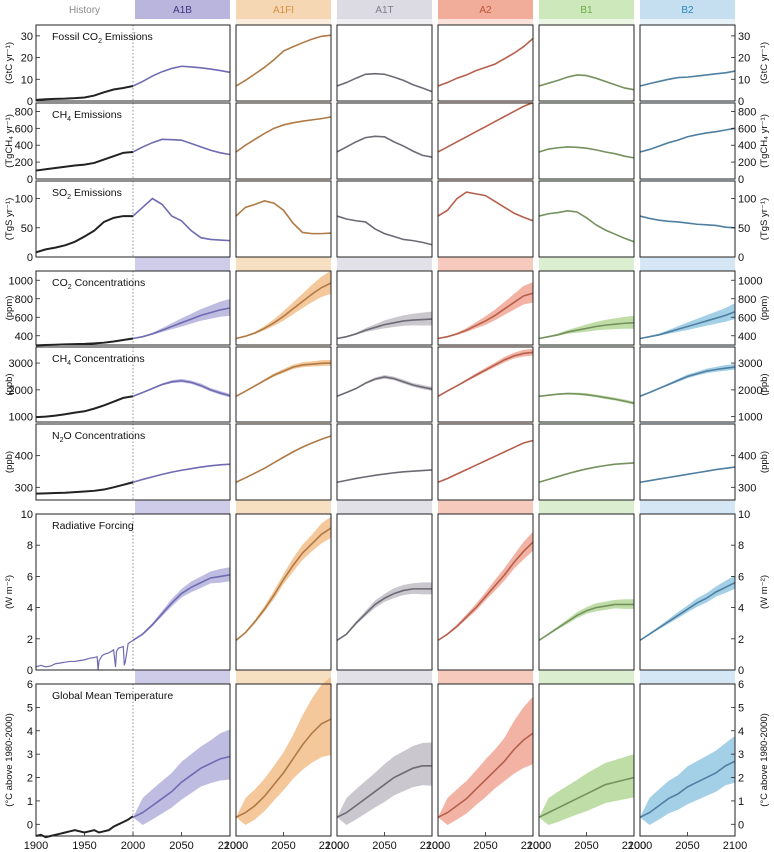 This screenshot has width=774, height=852. What do you see at coordinates (283, 507) in the screenshot?
I see `group-strip-a1fi` at bounding box center [283, 507].